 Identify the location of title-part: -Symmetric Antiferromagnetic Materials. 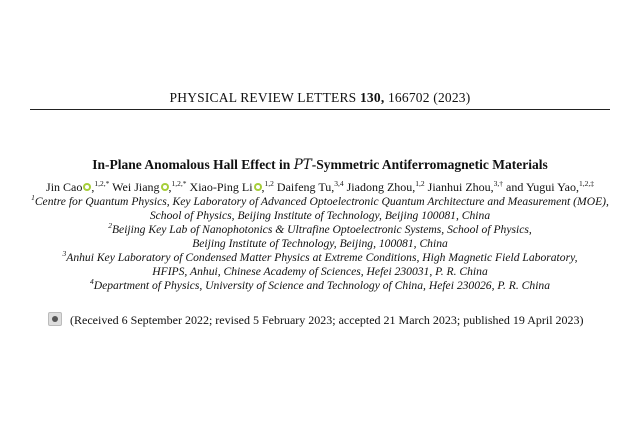
(429, 164).